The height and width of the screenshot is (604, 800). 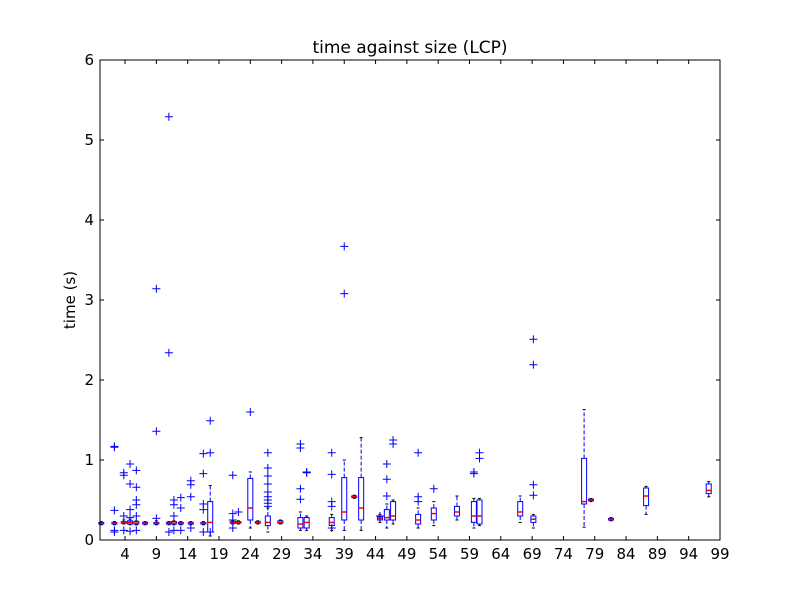 What do you see at coordinates (89, 460) in the screenshot?
I see `y-tick-label: 1` at bounding box center [89, 460].